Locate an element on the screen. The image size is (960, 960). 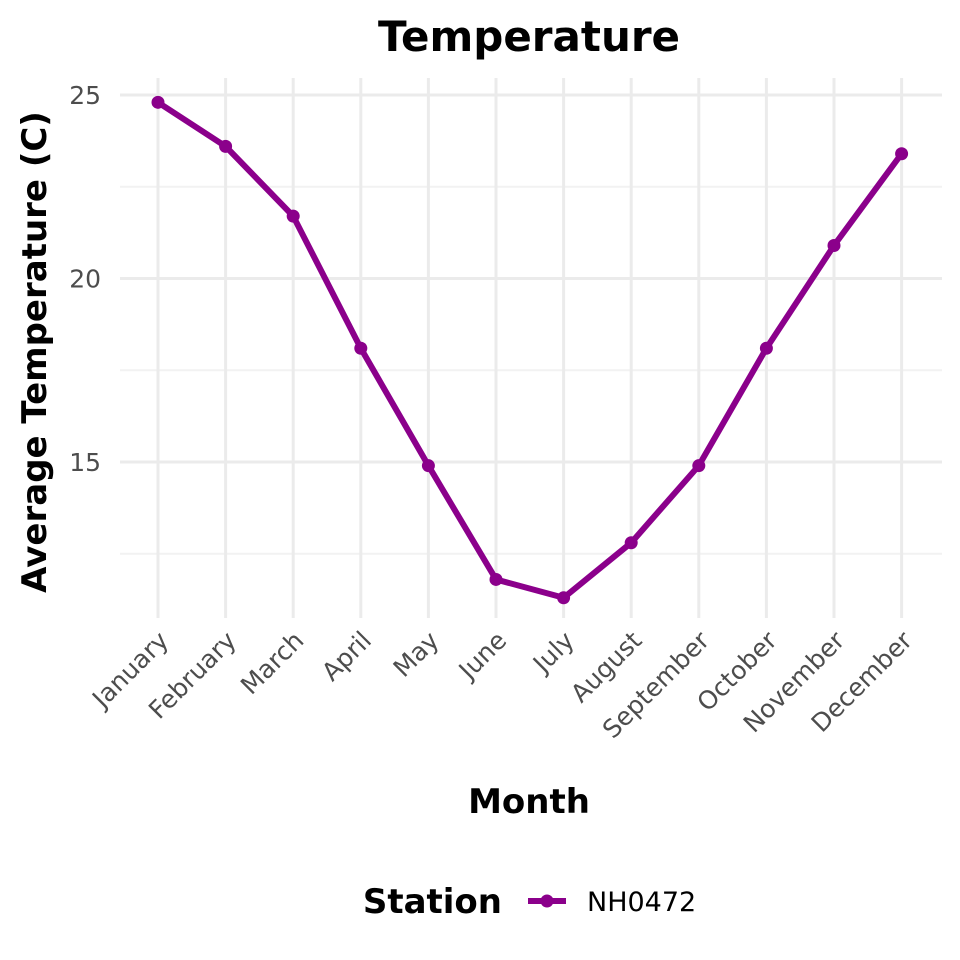
x-tick-label: June is located at coordinates (482, 656).